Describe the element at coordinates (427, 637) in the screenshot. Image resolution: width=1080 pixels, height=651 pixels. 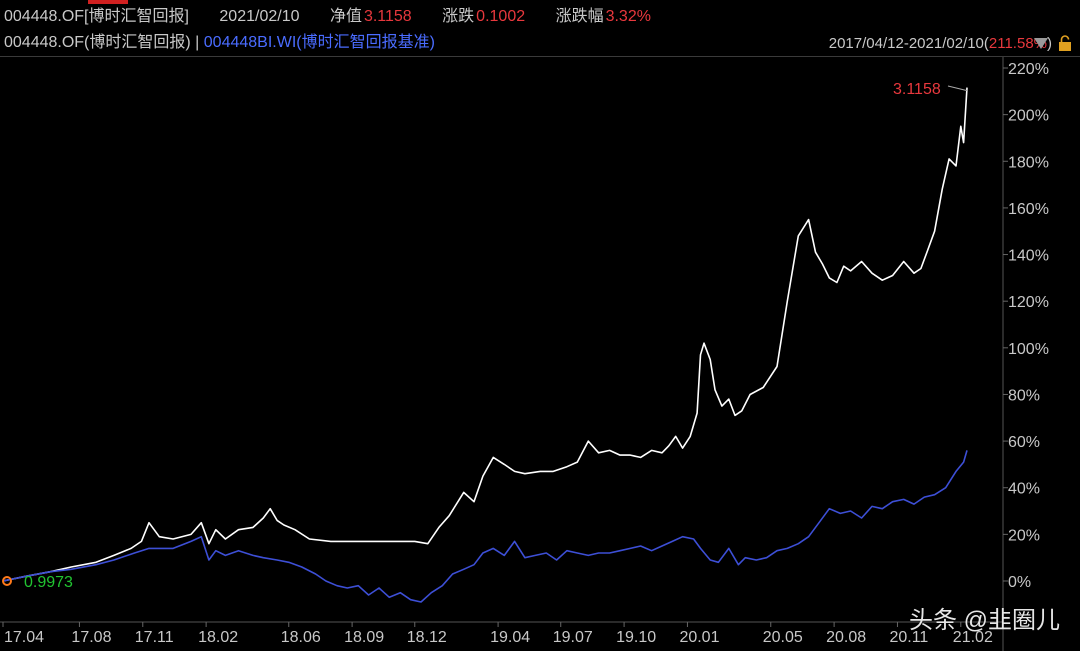
I see `x-tick-label: 18.12` at that location.